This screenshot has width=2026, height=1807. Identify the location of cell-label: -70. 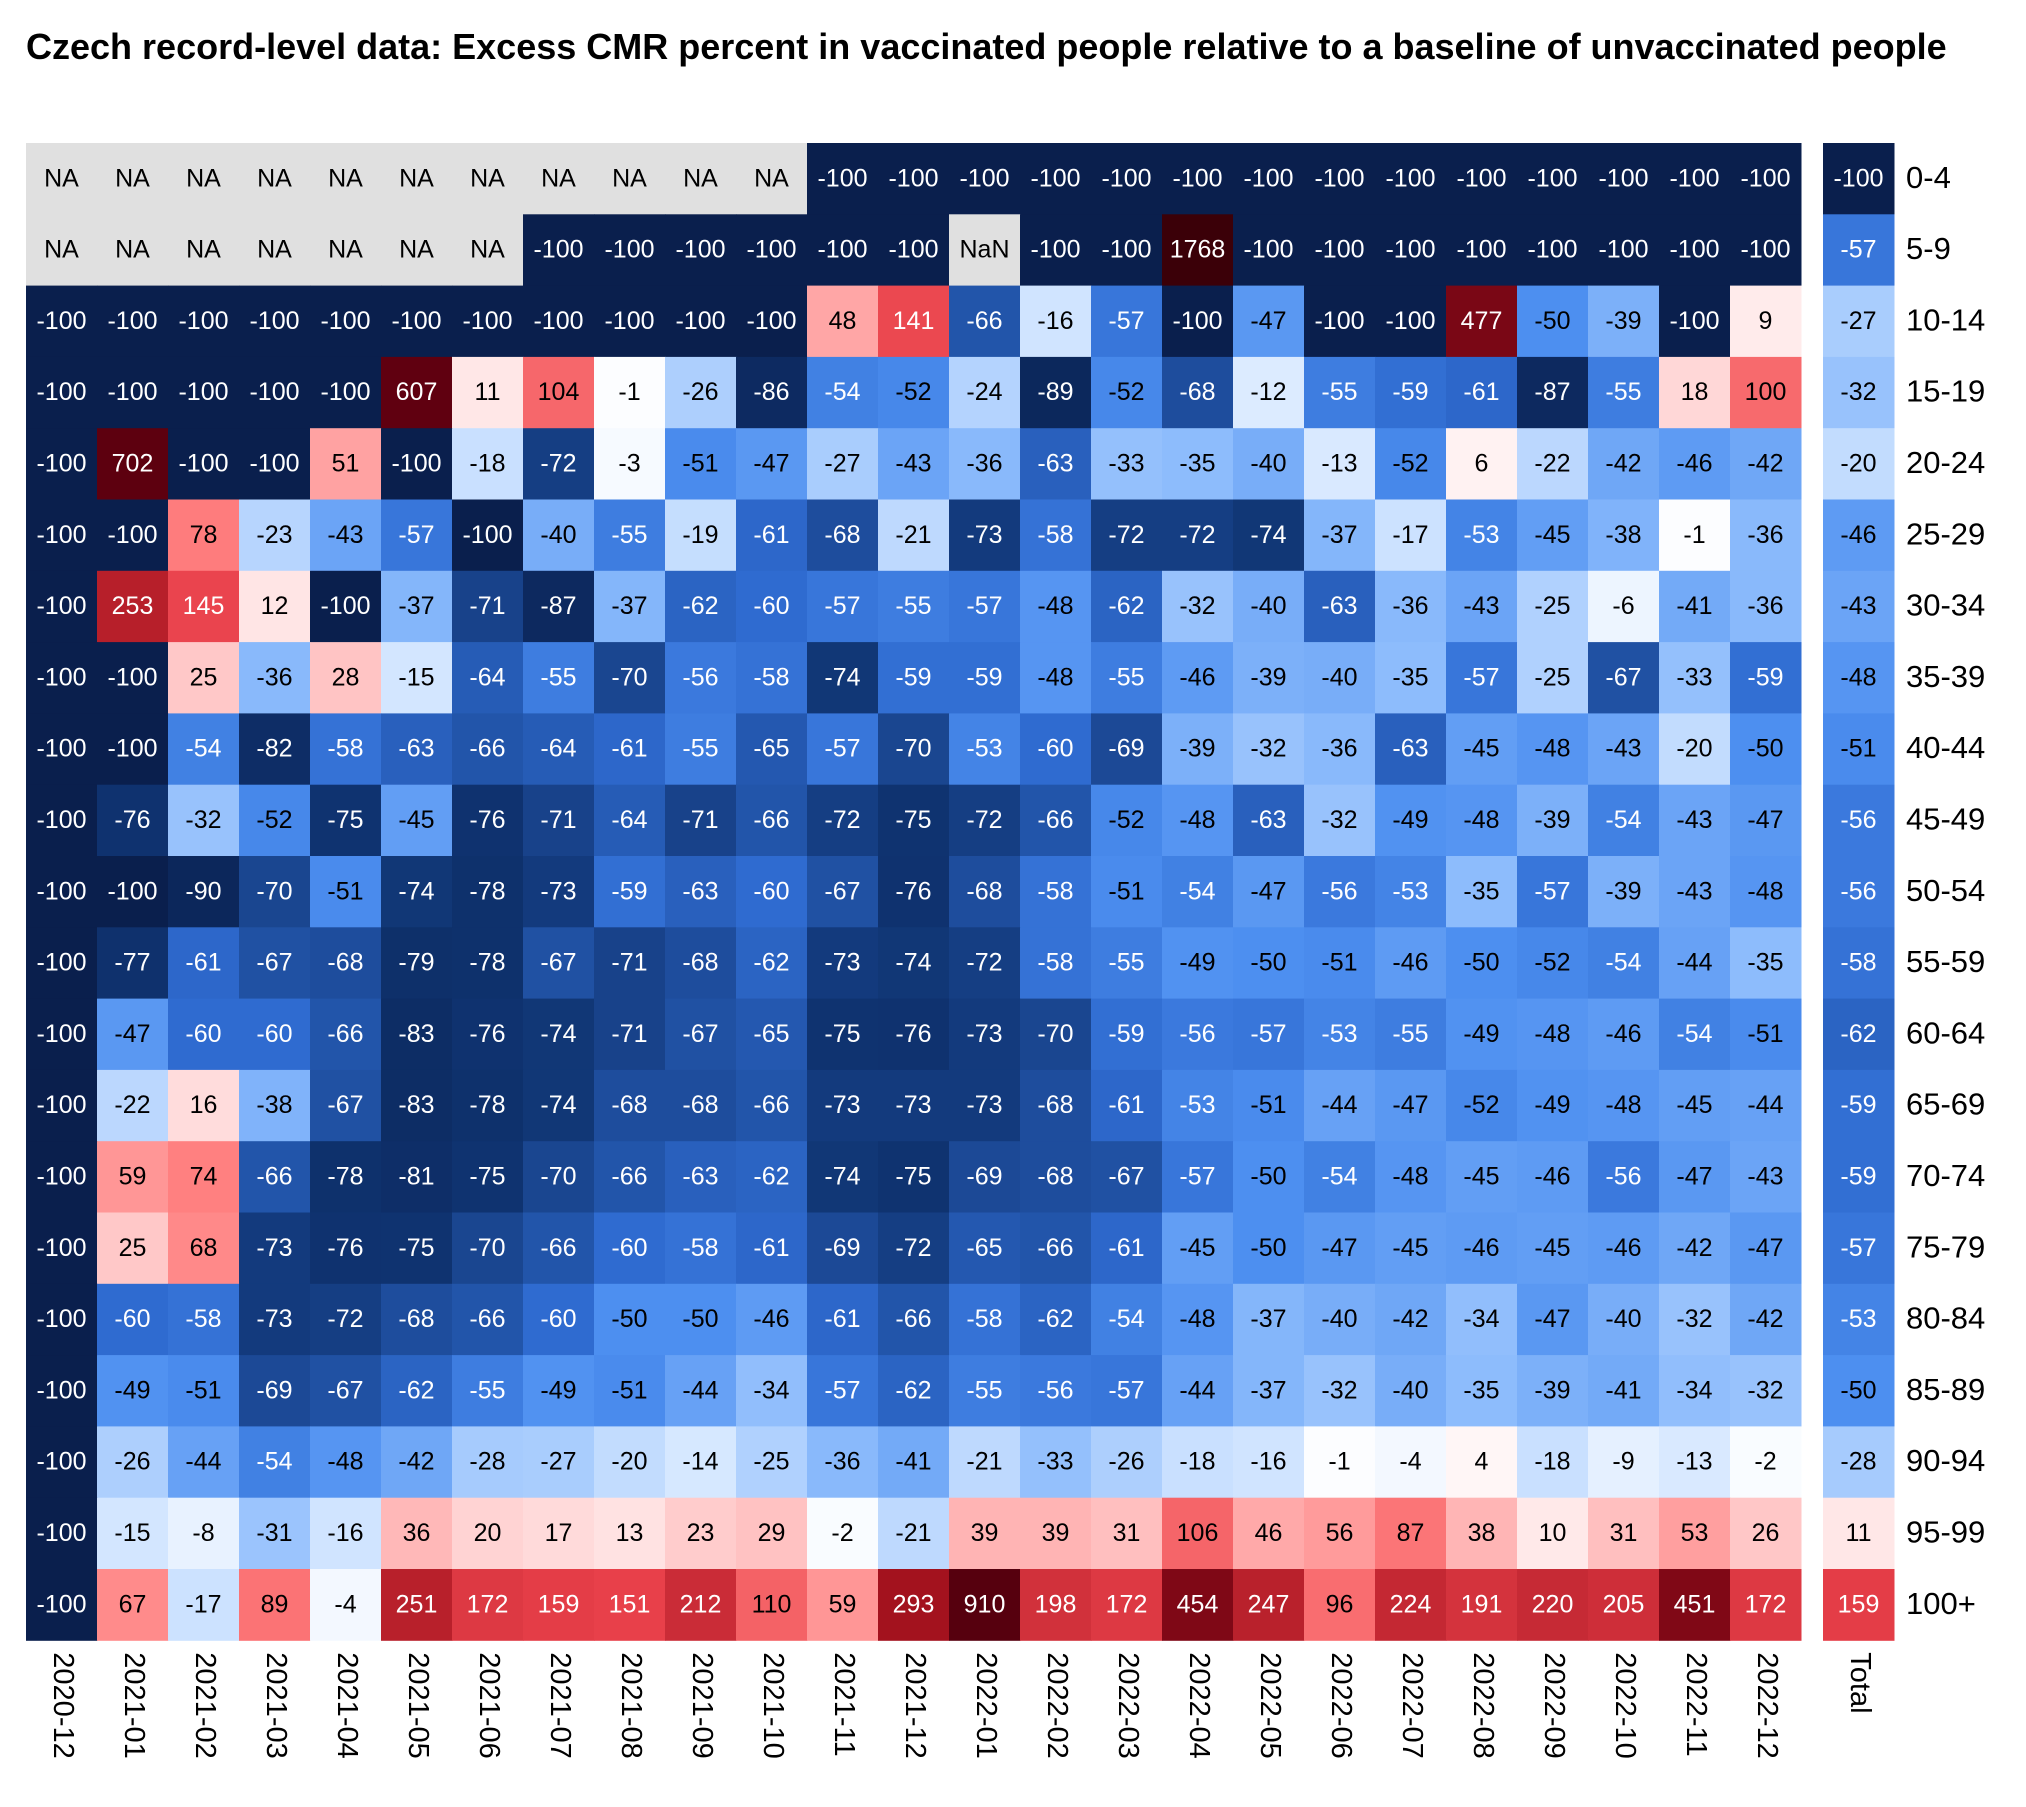
(558, 1176).